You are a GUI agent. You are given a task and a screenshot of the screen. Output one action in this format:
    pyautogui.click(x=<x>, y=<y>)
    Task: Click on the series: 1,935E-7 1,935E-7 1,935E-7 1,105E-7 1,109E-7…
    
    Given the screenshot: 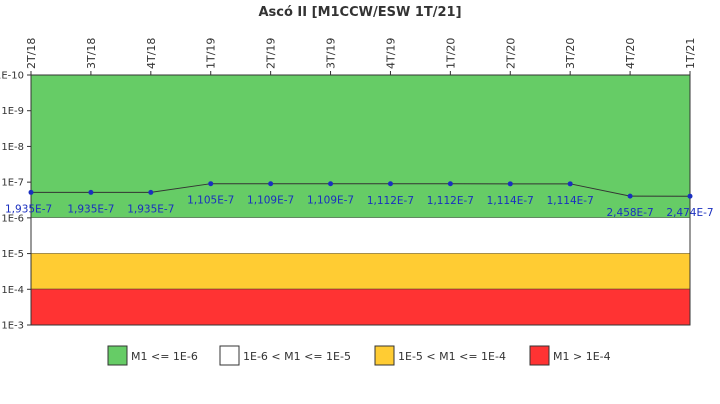 What is the action you would take?
    pyautogui.click(x=359, y=200)
    